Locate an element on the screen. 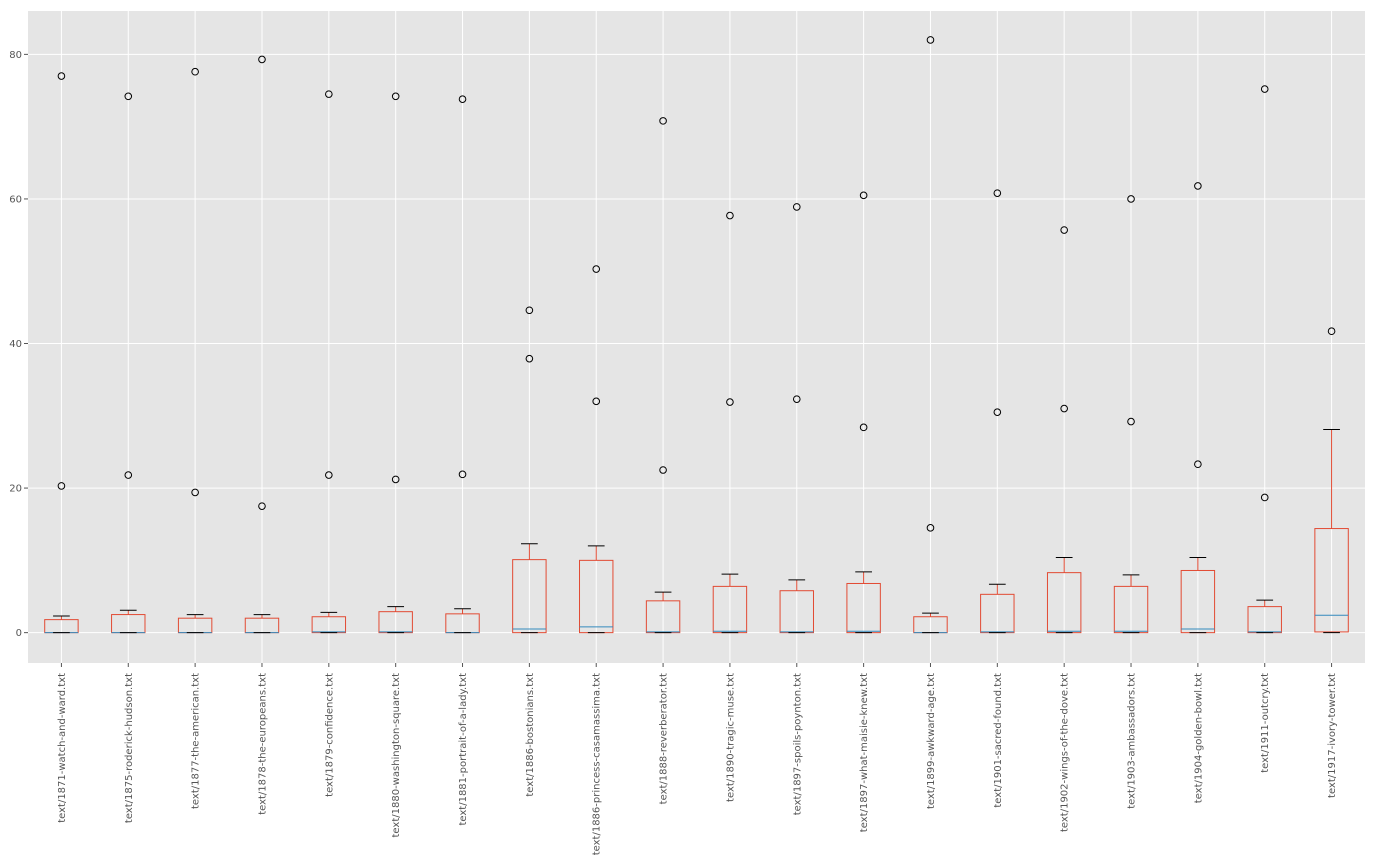  x-tick-label: text/1888-reverberator.txt is located at coordinates (664, 738).